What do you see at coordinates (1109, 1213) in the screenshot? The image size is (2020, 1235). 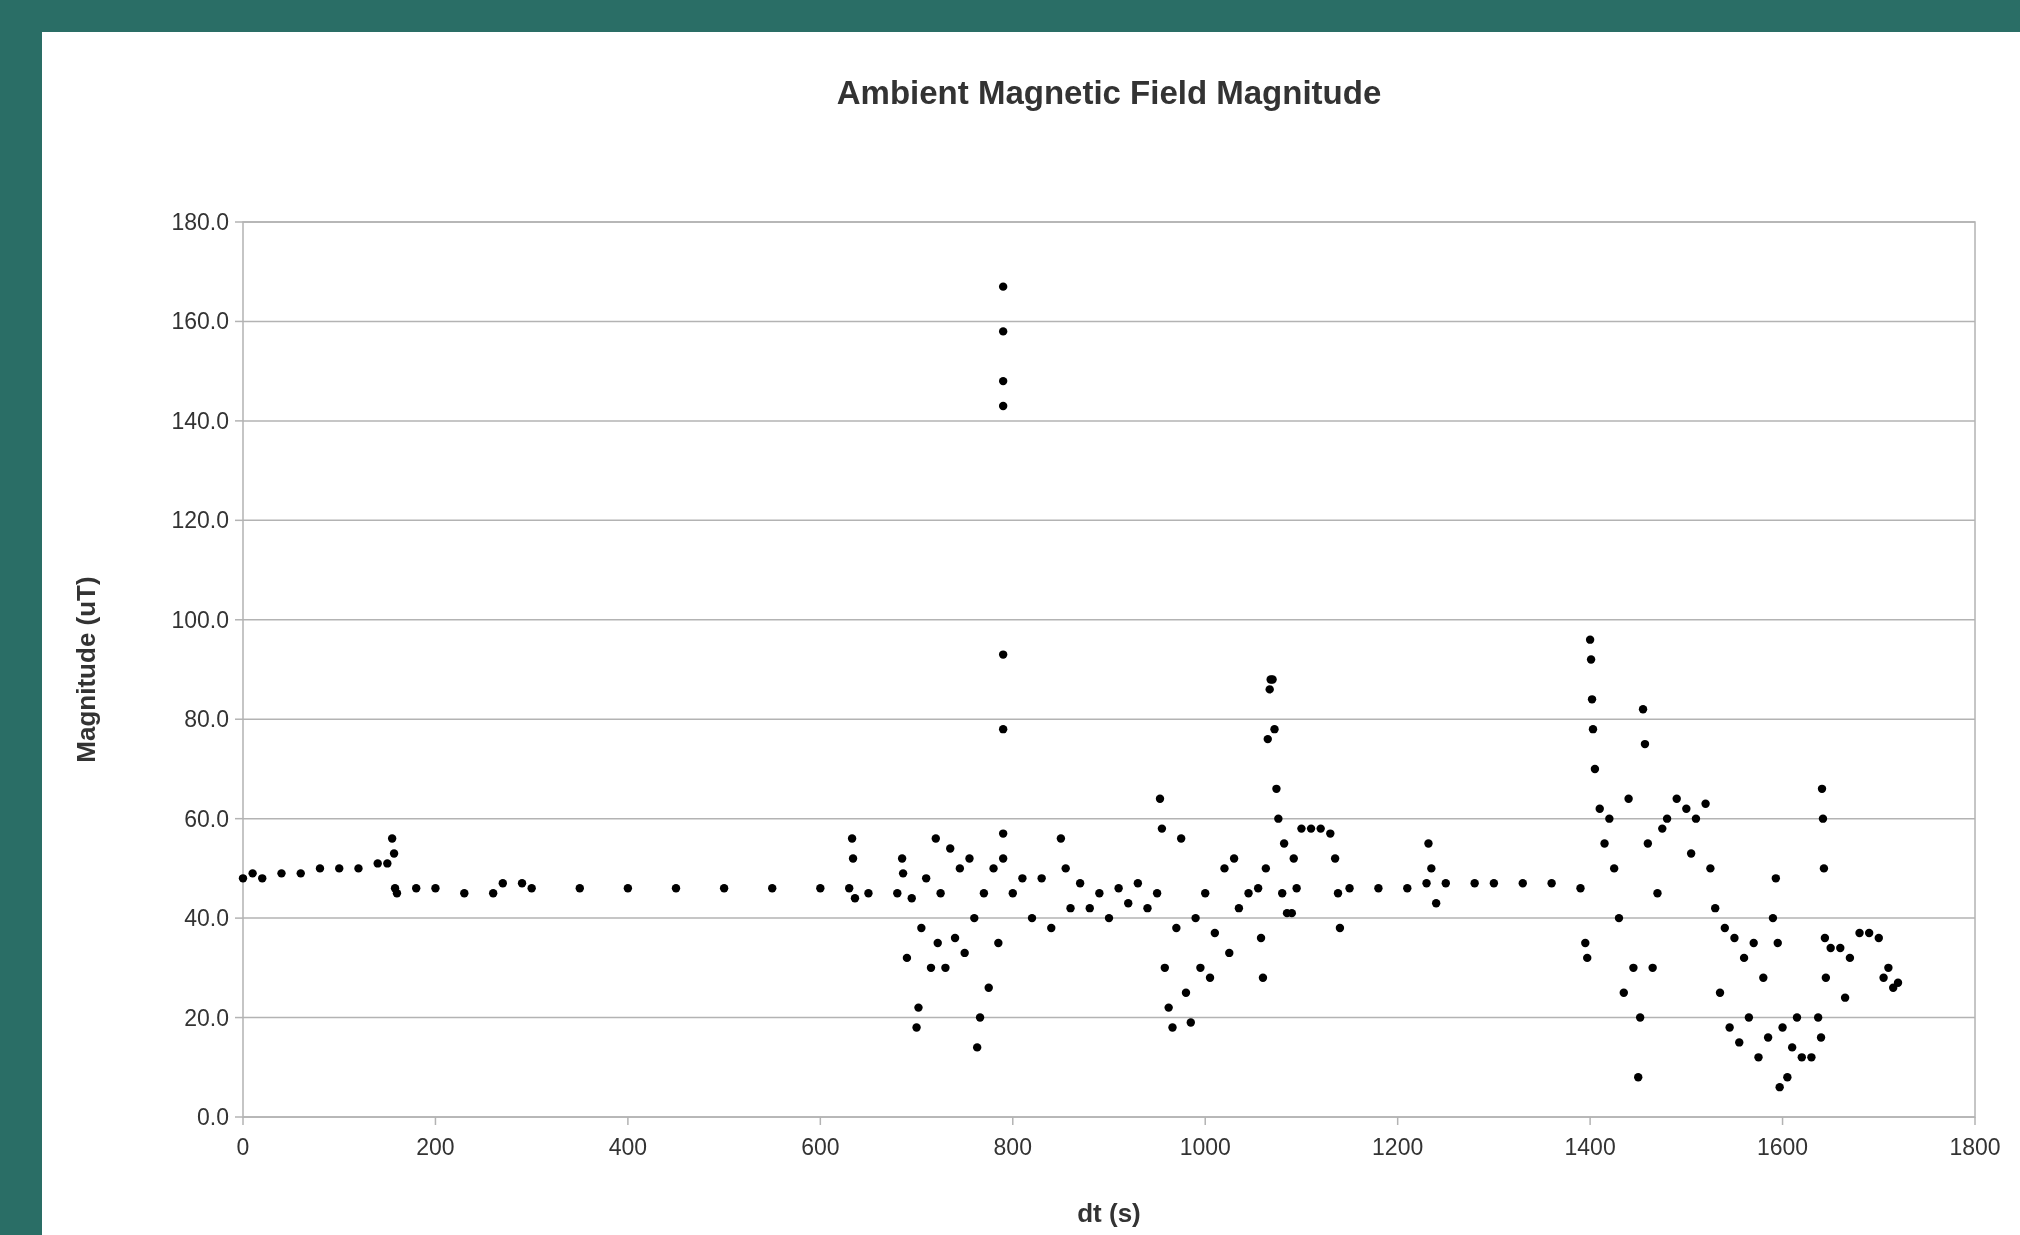 I see `x-axis-title: dt (s)` at bounding box center [1109, 1213].